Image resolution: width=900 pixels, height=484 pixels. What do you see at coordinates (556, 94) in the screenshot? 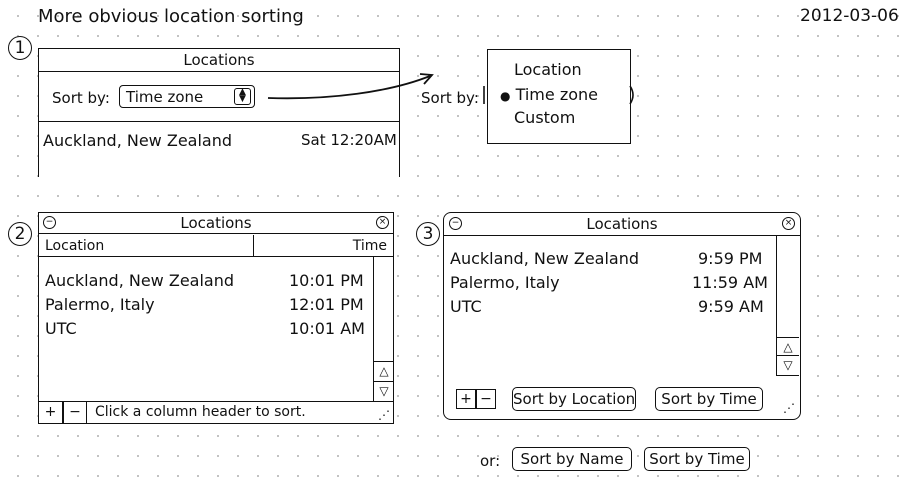
I see `option-label: Time zone` at bounding box center [556, 94].